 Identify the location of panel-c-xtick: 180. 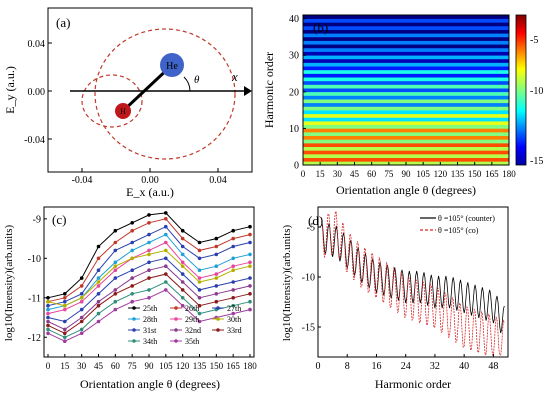
(250, 366).